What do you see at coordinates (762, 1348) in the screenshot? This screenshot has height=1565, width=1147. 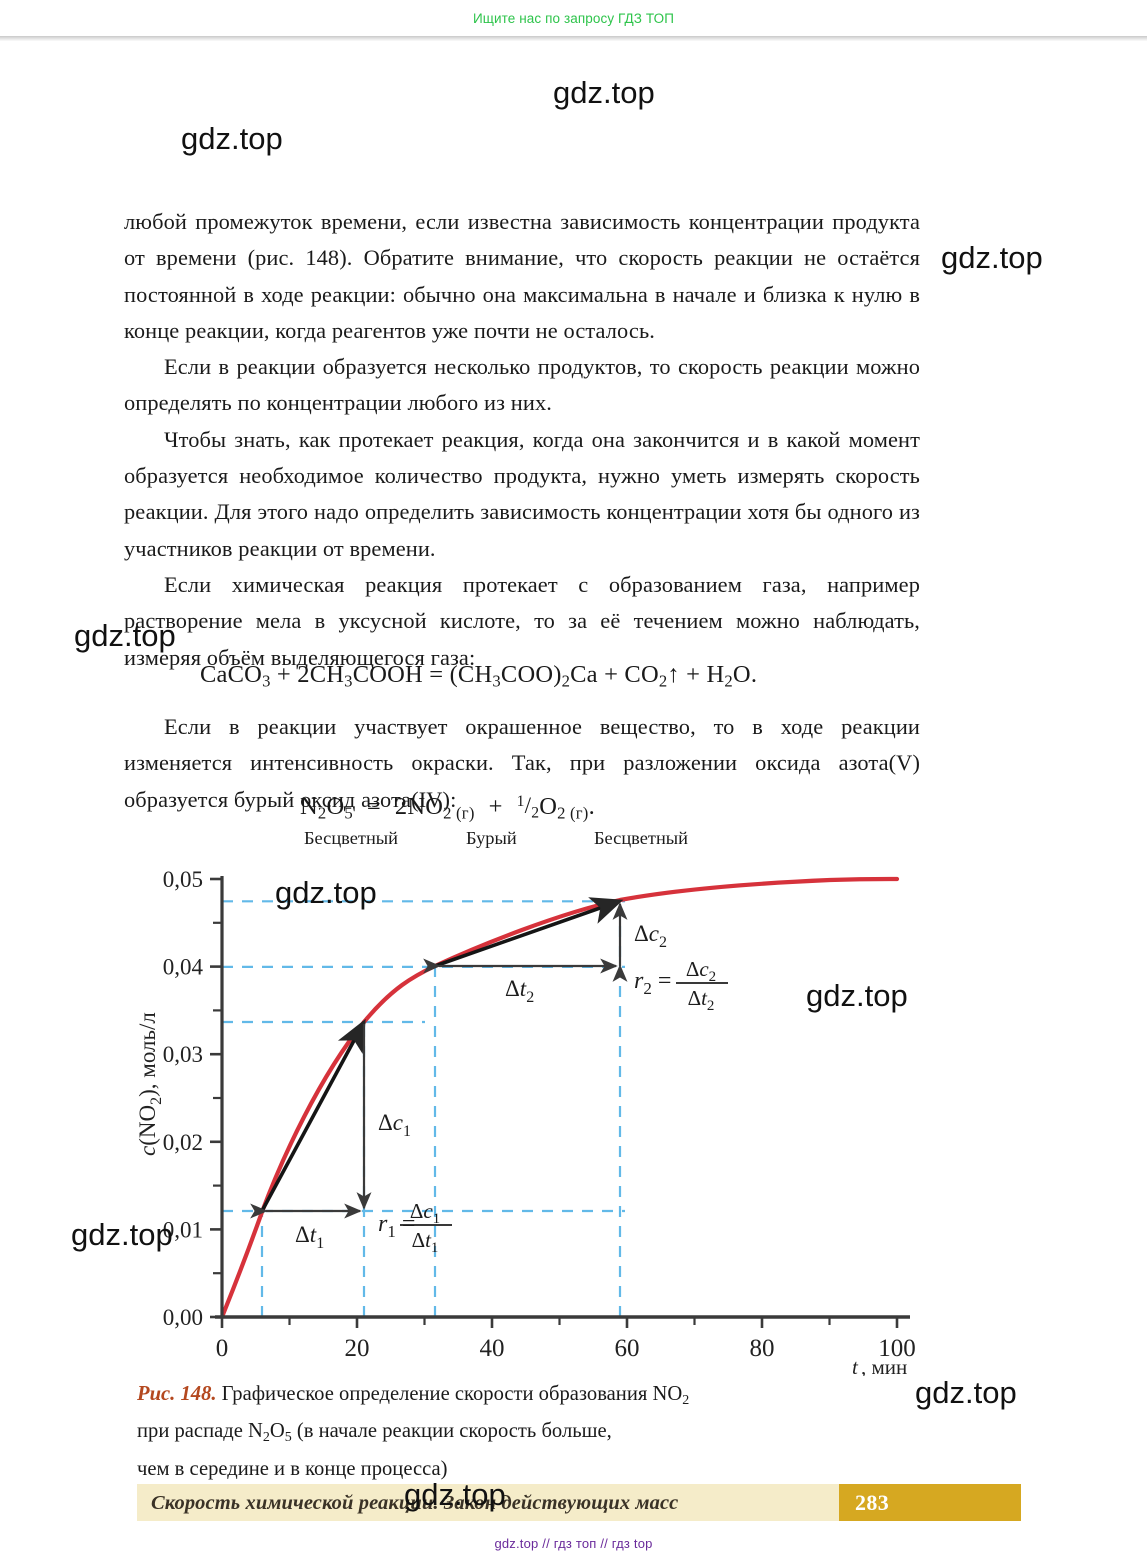 I see `x-tick-label-4: 80` at bounding box center [762, 1348].